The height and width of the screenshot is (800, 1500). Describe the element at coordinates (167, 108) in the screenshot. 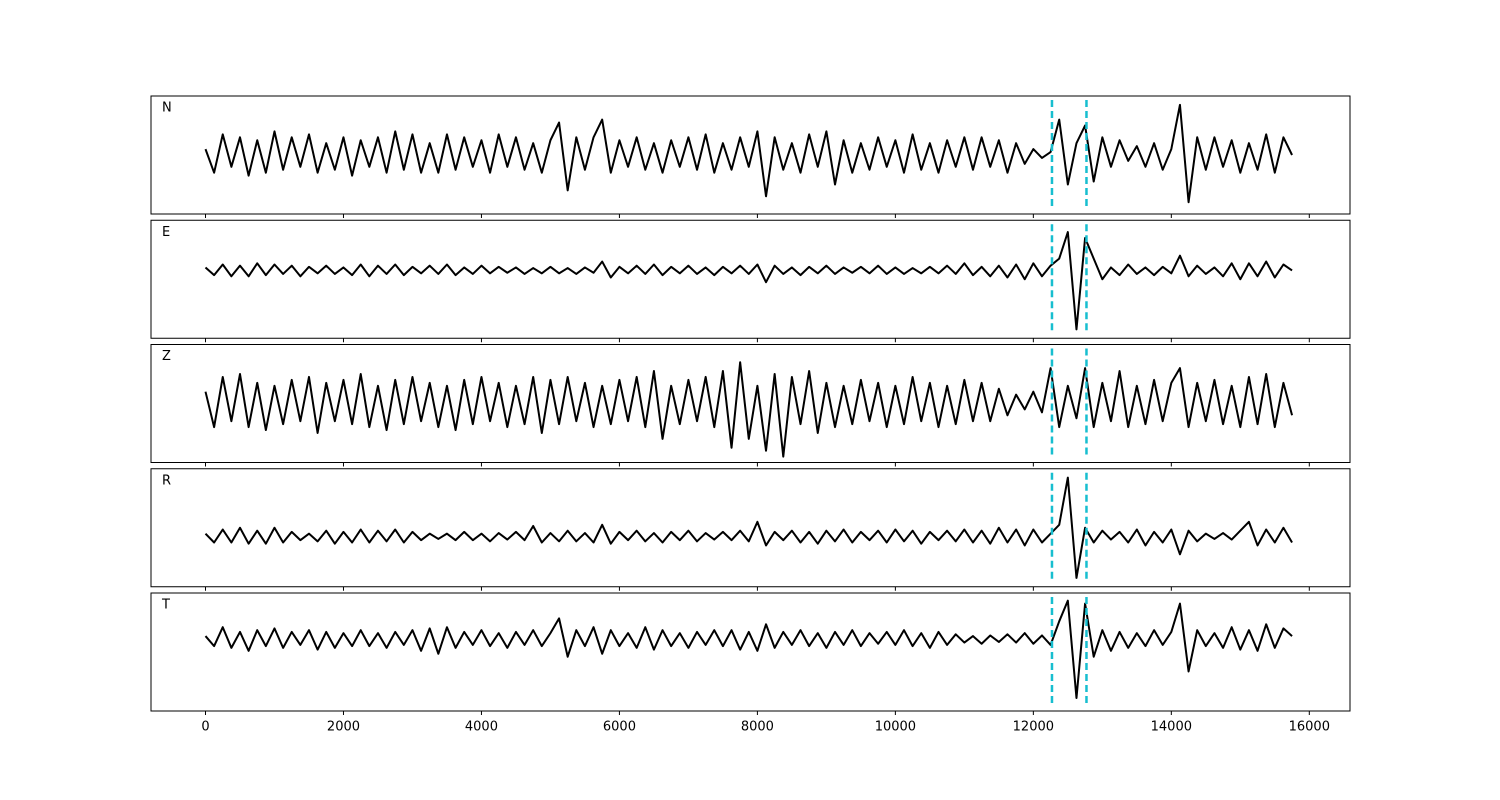

I see `panel-label: N` at that location.